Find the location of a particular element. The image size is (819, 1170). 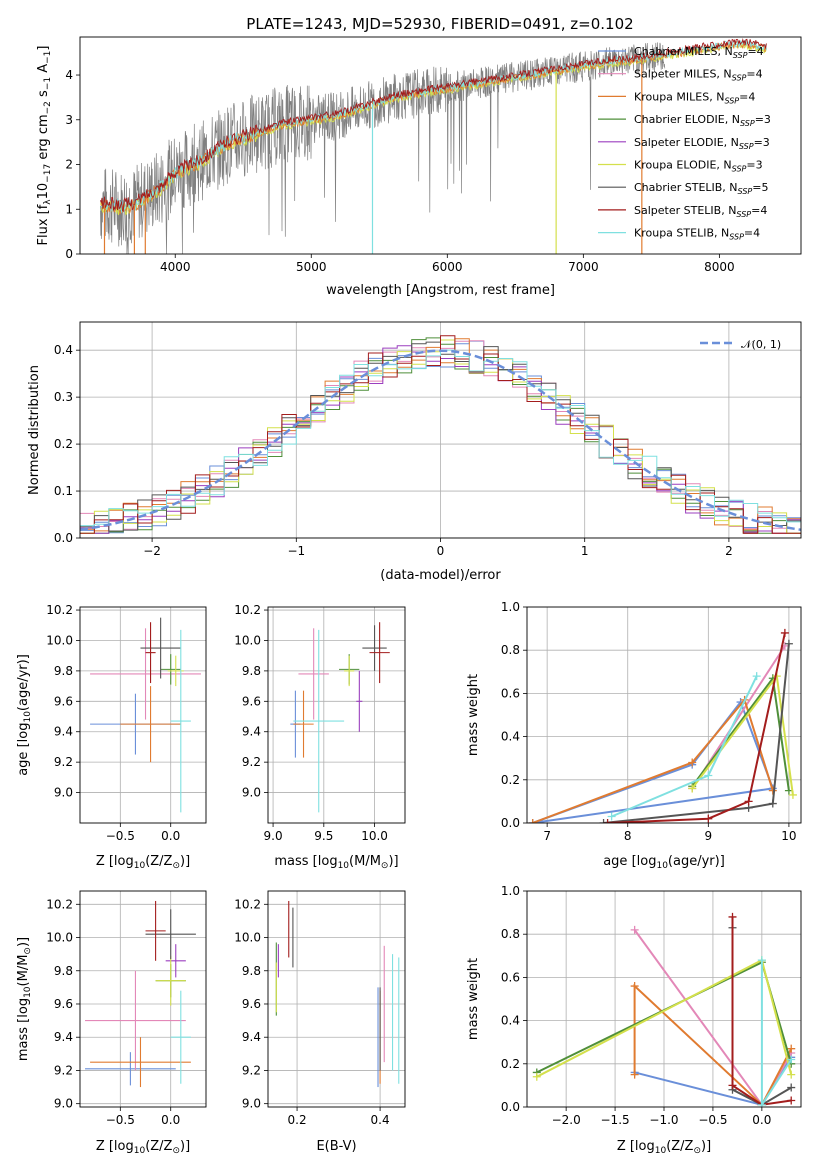

y-tick-label: 10.2 is located at coordinates (59, 904).